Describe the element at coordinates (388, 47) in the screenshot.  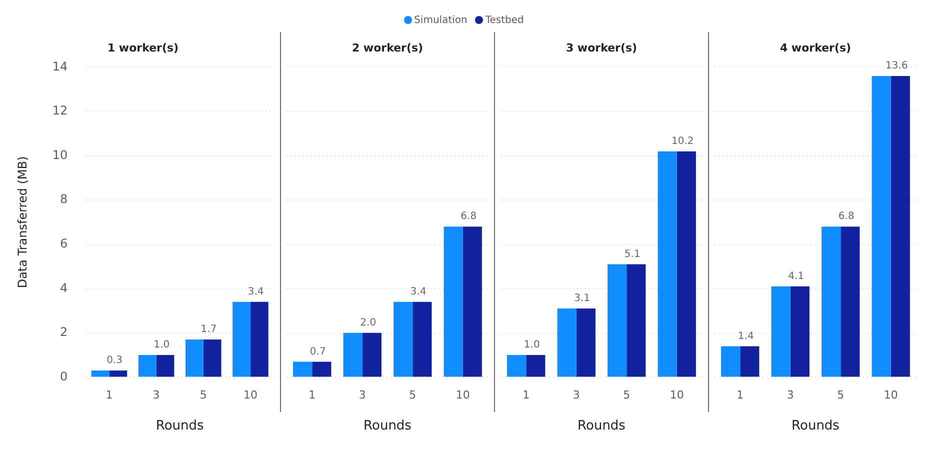
I see `chart-title: 2 worker(s)` at that location.